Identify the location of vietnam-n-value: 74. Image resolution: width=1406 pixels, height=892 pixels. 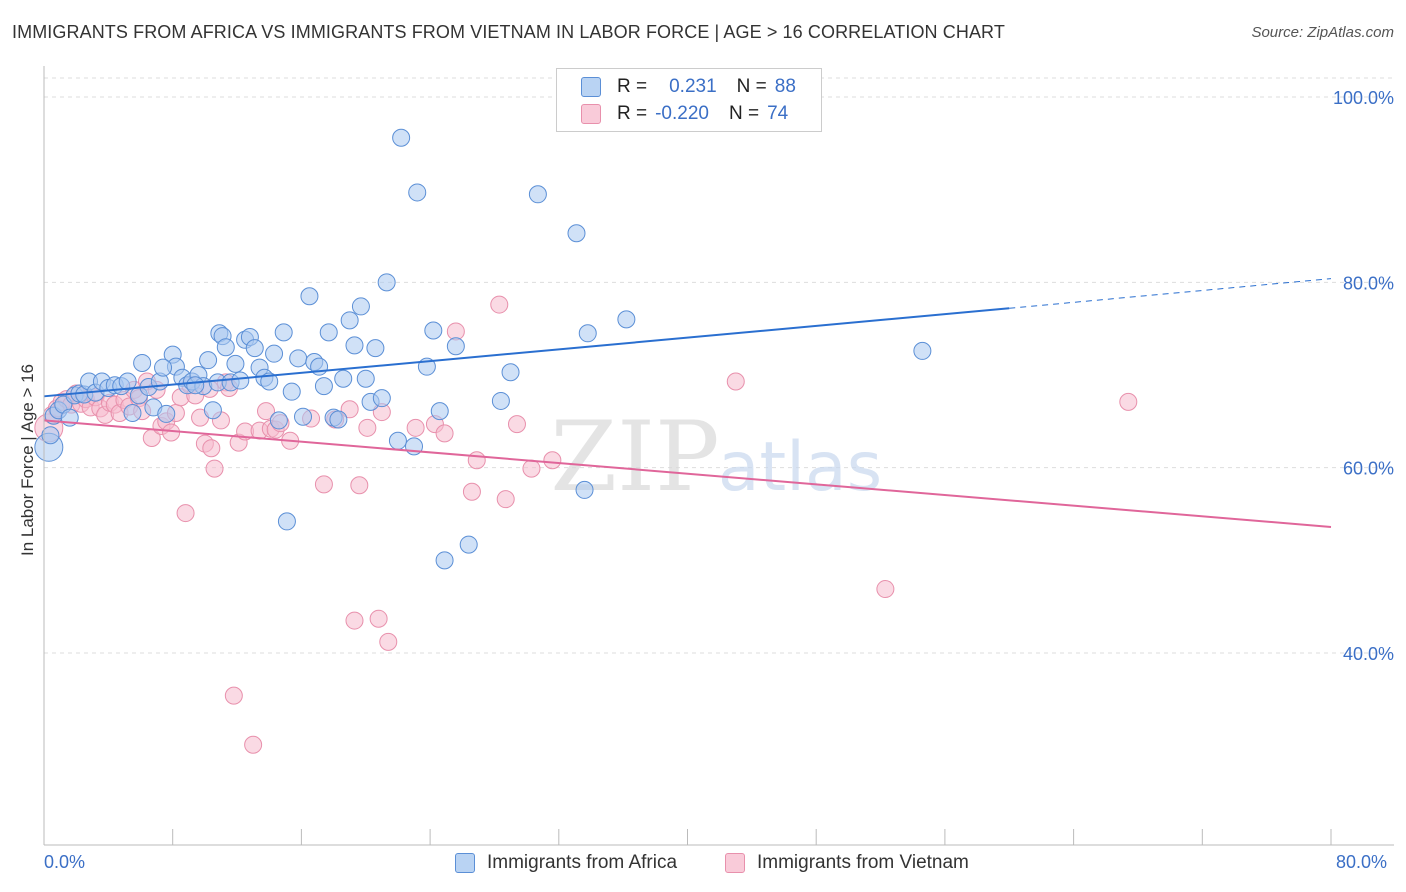
(778, 113).